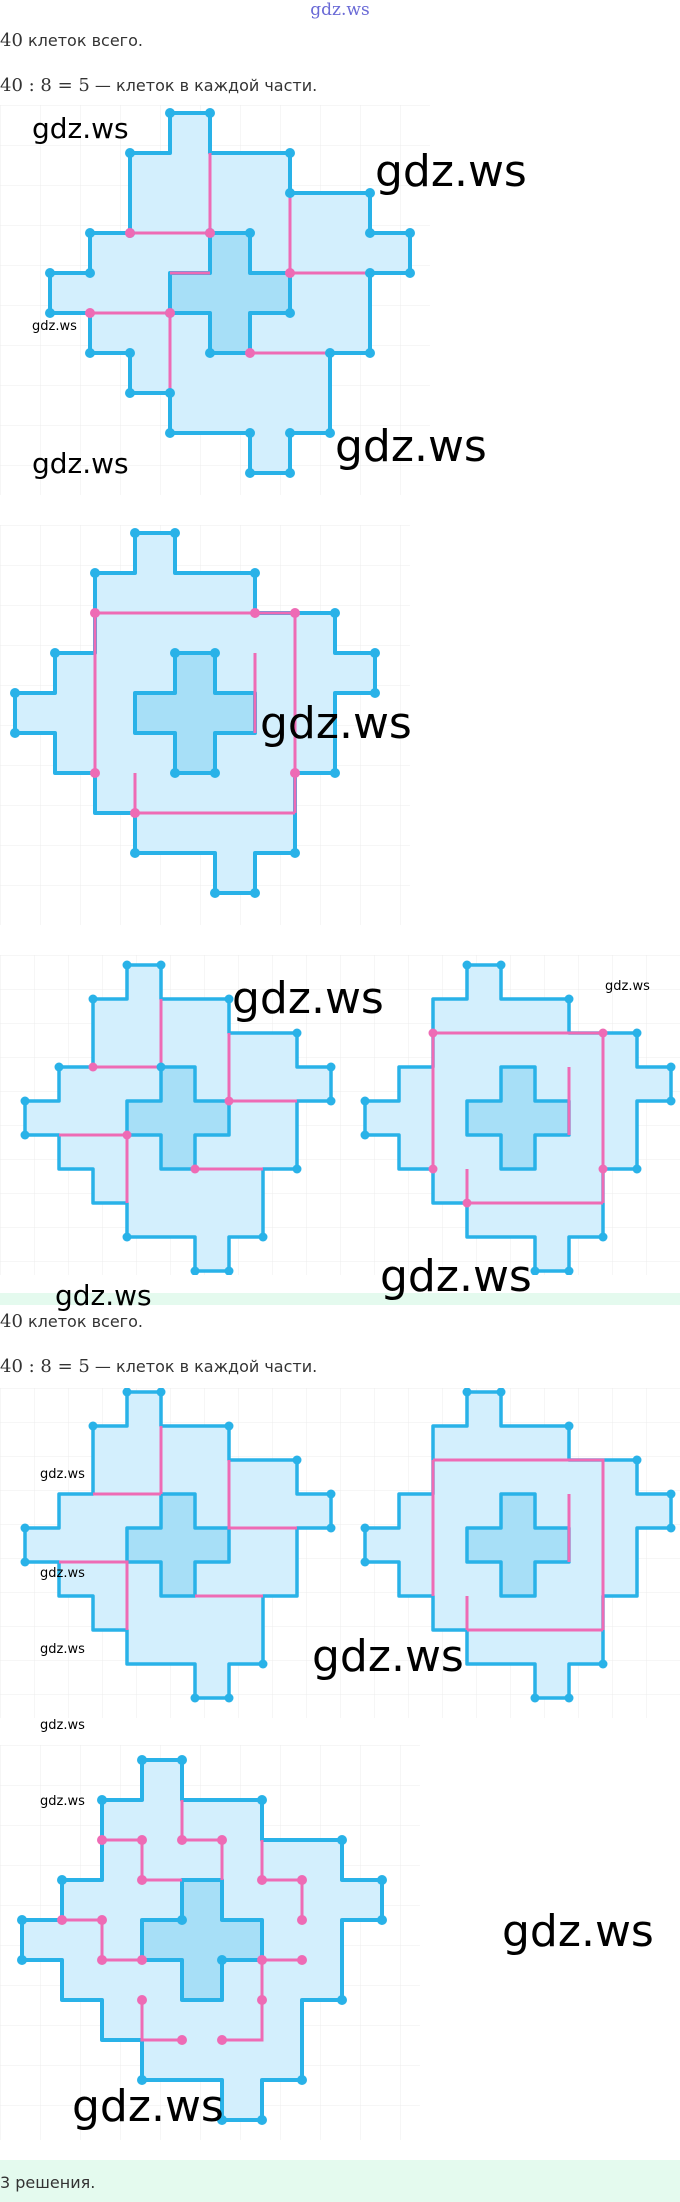 The height and width of the screenshot is (2202, 680). I want to click on division-text-2: — клеток в каждой части., so click(203, 1366).